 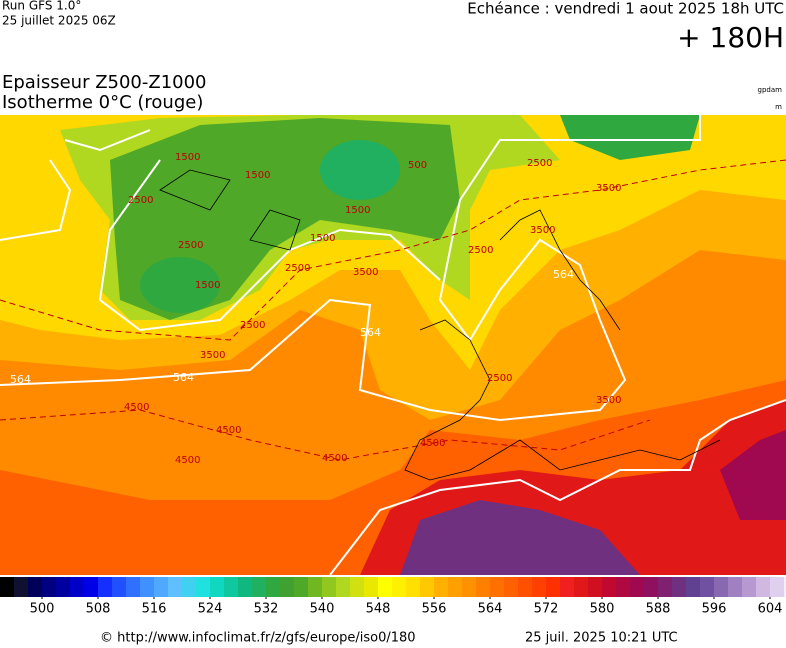 I want to click on colorbar-label: 524, so click(x=210, y=609).